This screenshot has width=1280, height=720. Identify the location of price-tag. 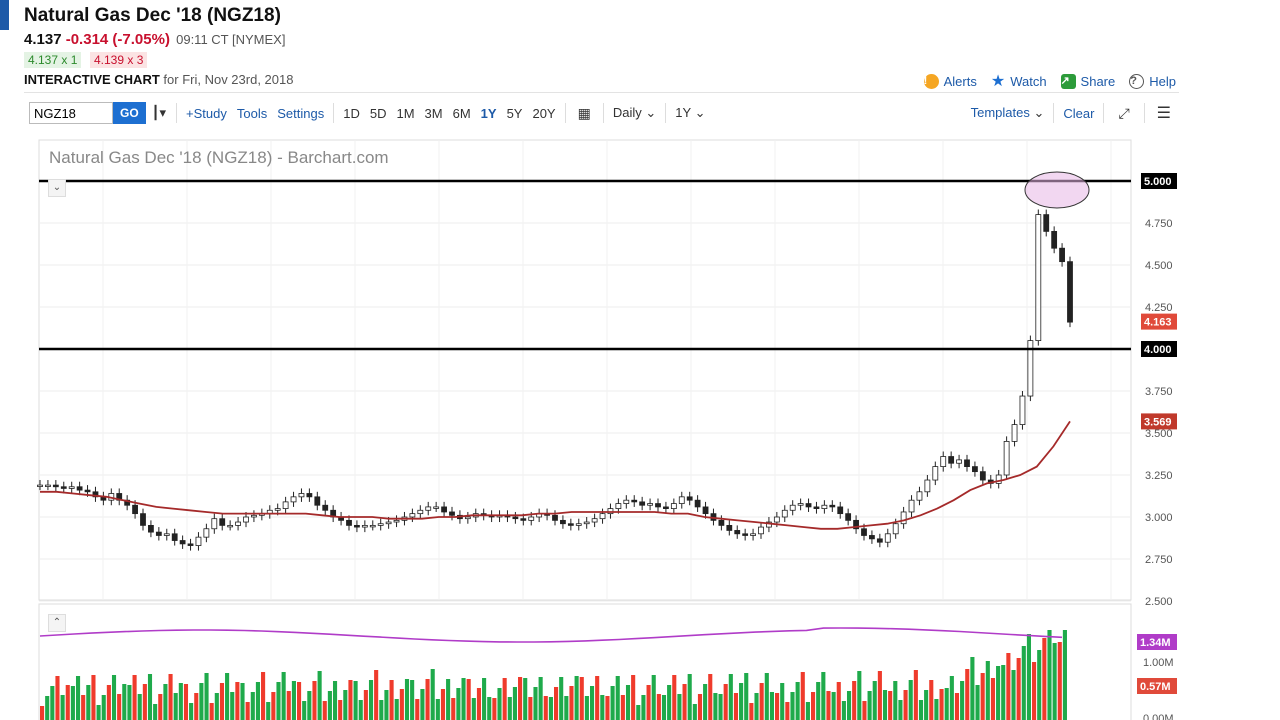
(1159, 421).